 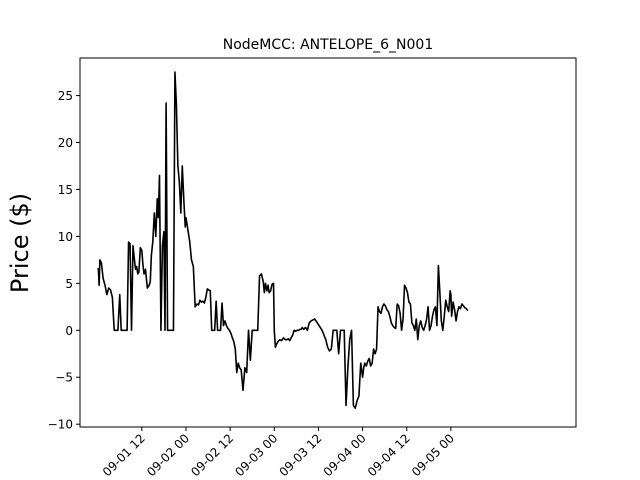 What do you see at coordinates (124, 455) in the screenshot?
I see `x-tick-label: 09-01 12` at bounding box center [124, 455].